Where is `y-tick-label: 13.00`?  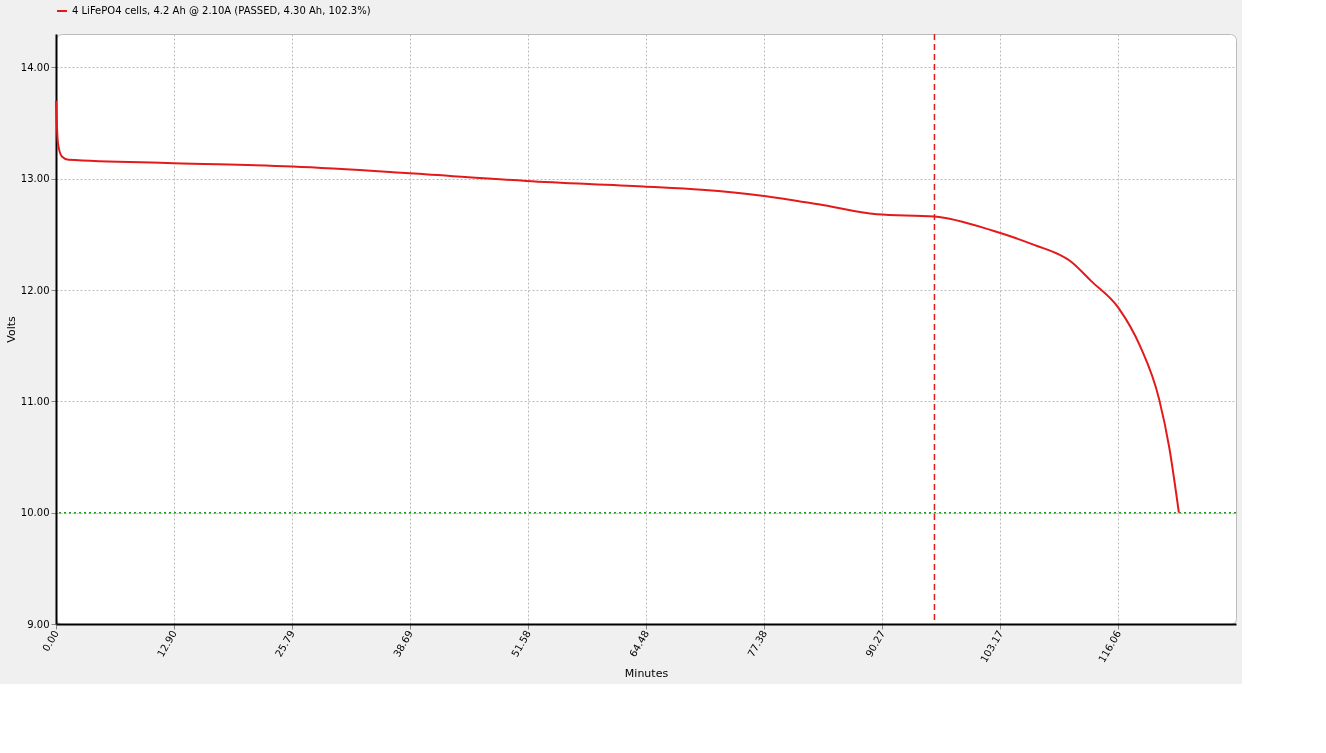
y-tick-label: 13.00 is located at coordinates (35, 179).